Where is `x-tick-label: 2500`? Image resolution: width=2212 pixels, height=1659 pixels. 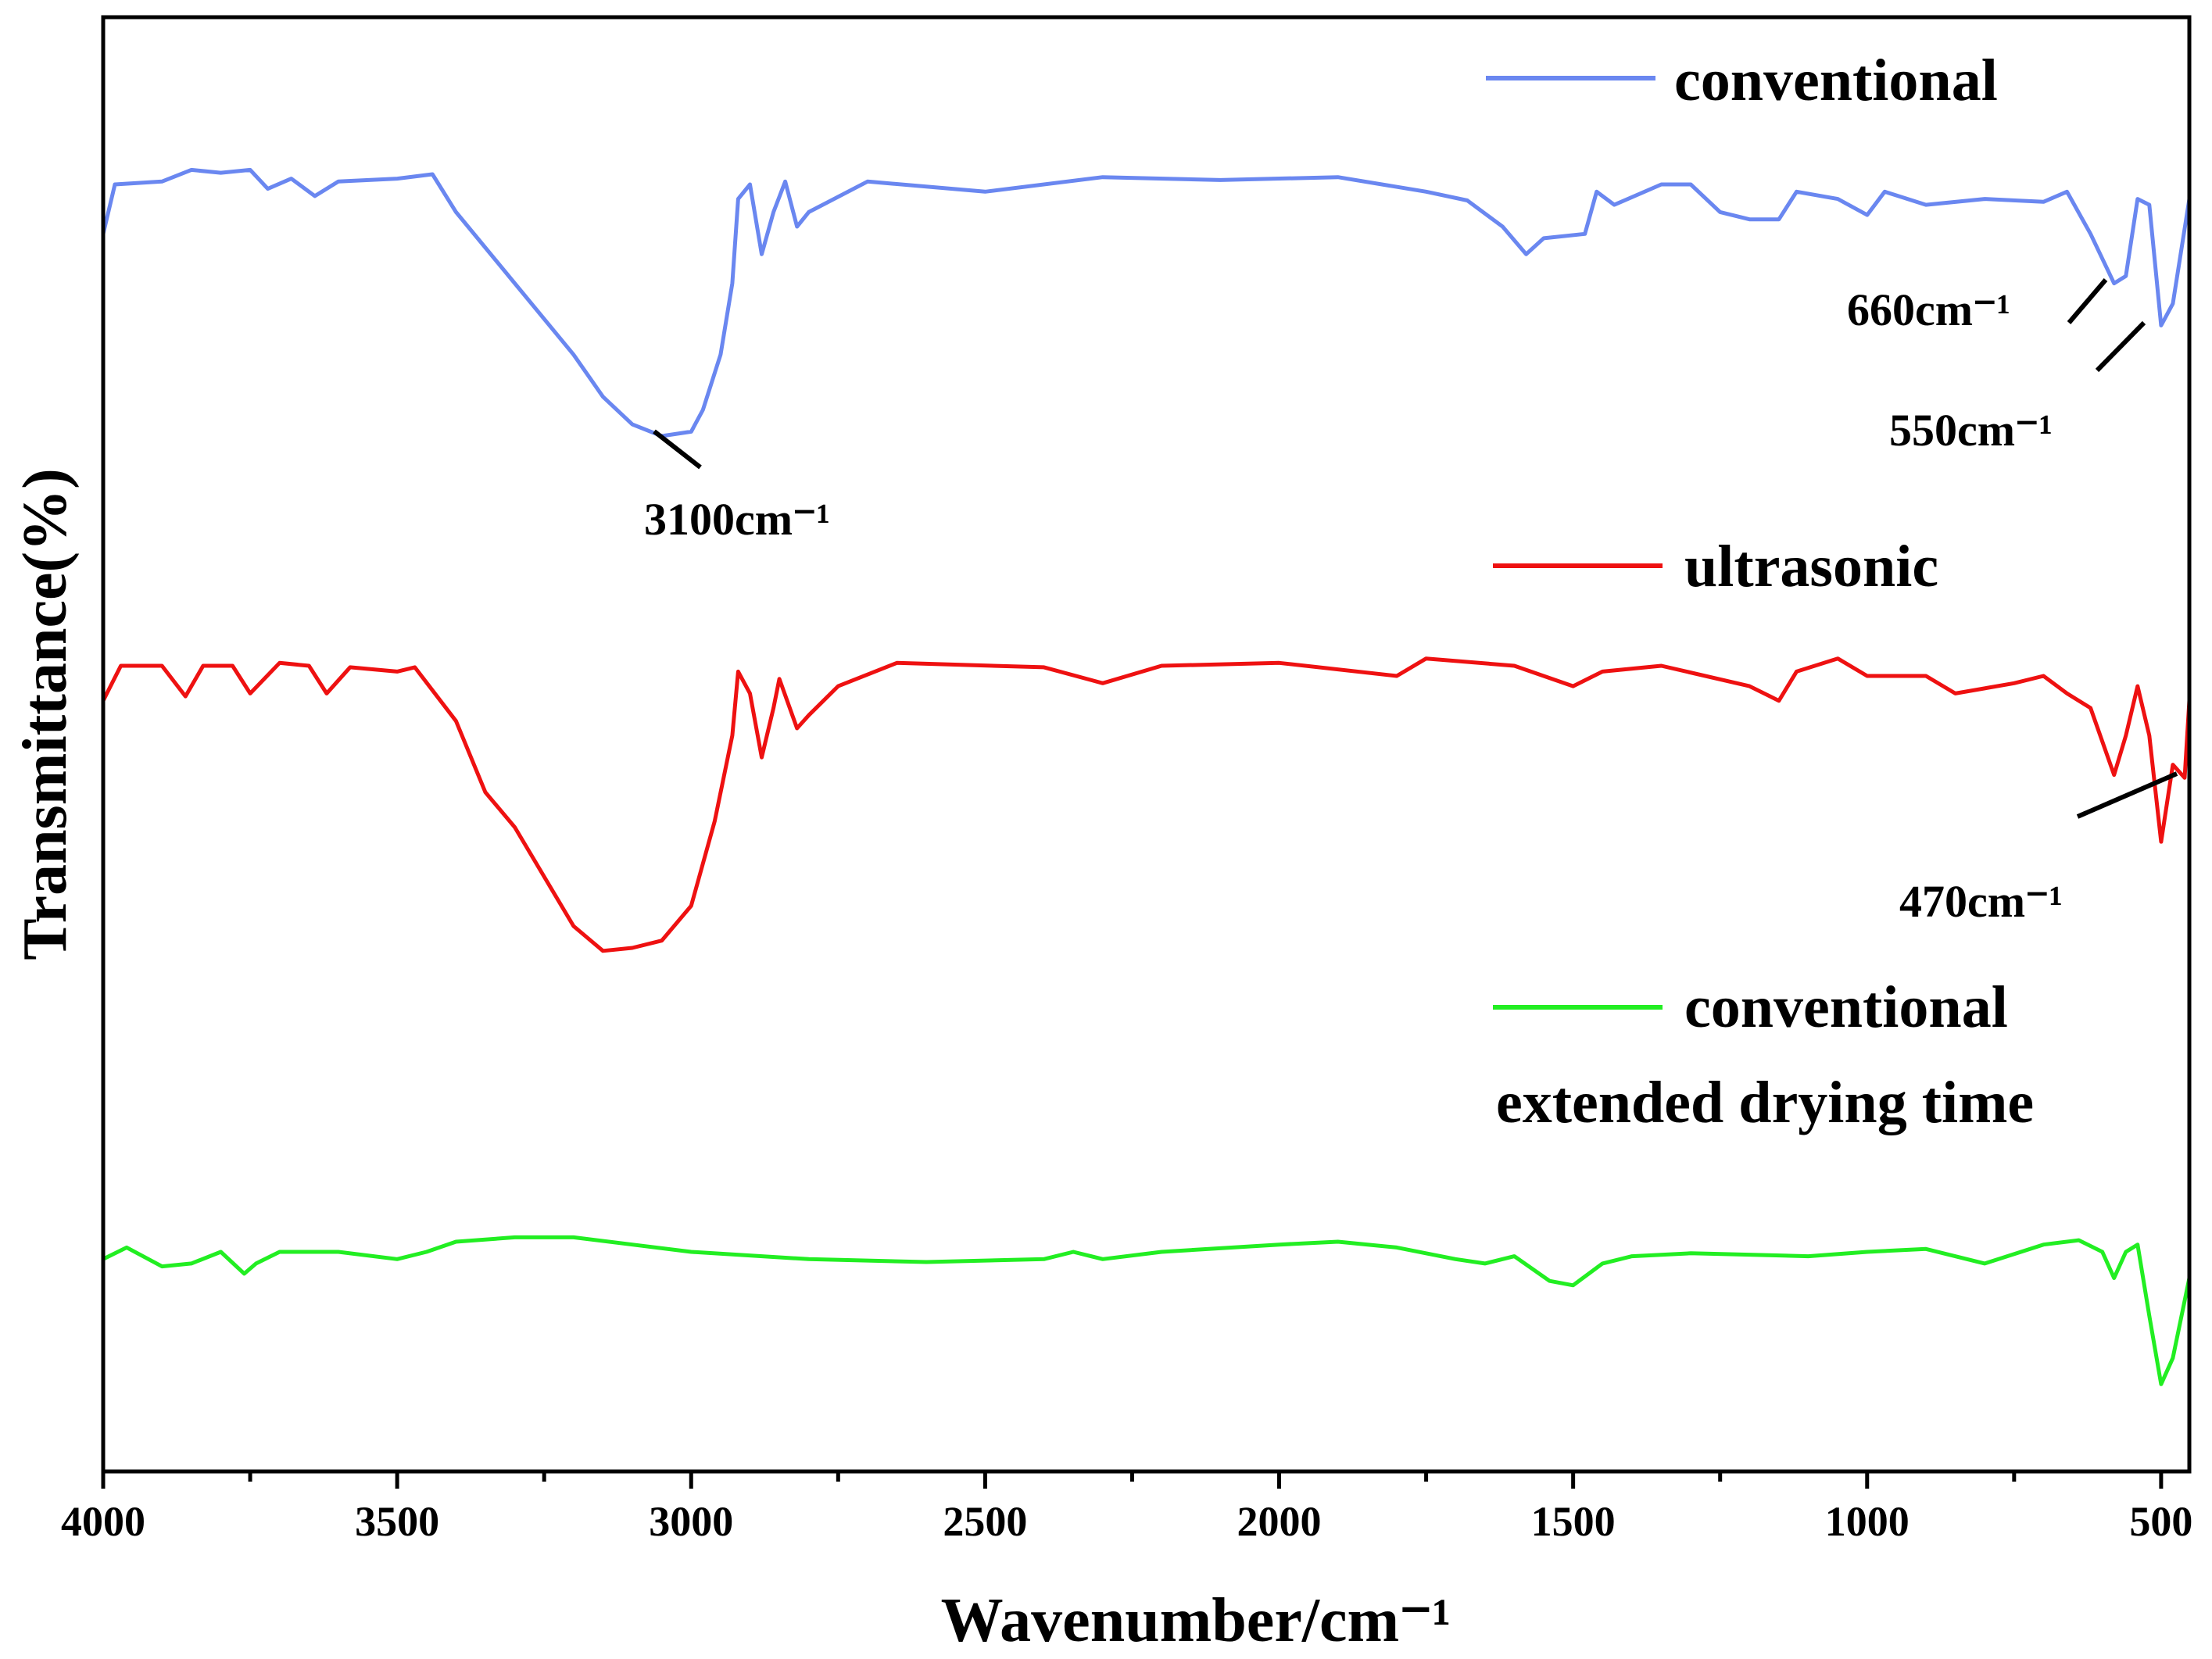
x-tick-label: 2500 is located at coordinates (985, 1521).